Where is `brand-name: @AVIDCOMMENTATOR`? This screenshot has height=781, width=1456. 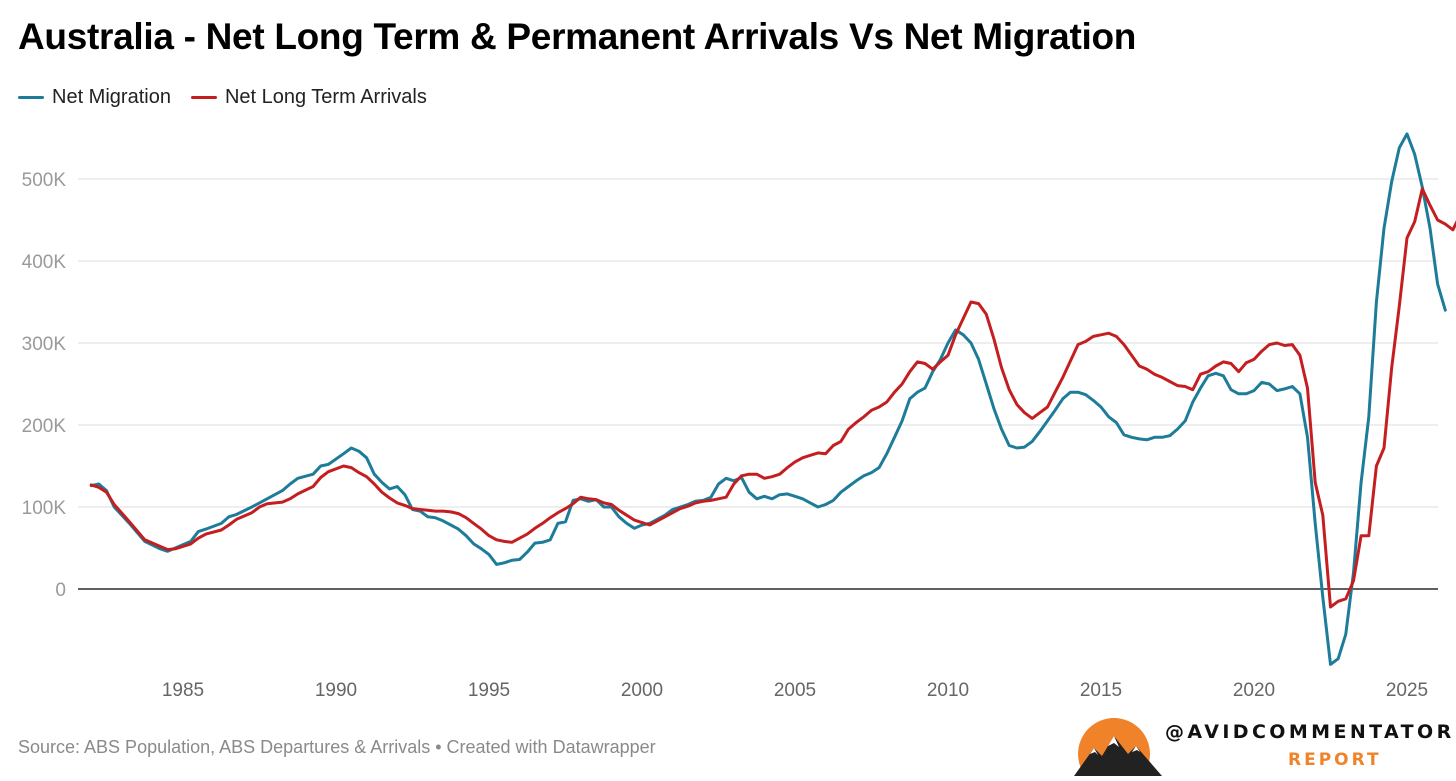
brand-name: @AVIDCOMMENTATOR is located at coordinates (1310, 732).